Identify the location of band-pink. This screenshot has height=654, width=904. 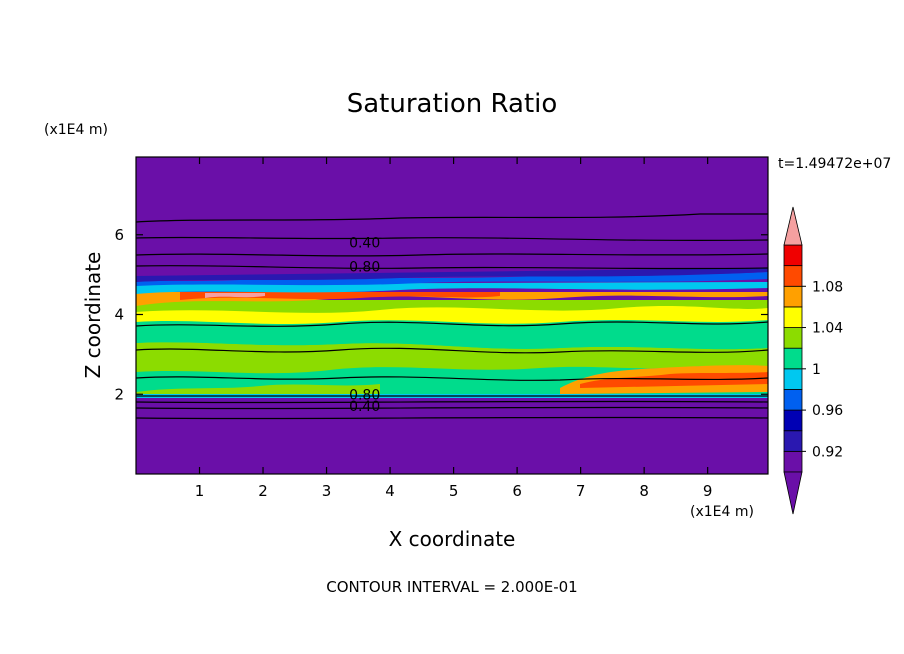
(235, 295).